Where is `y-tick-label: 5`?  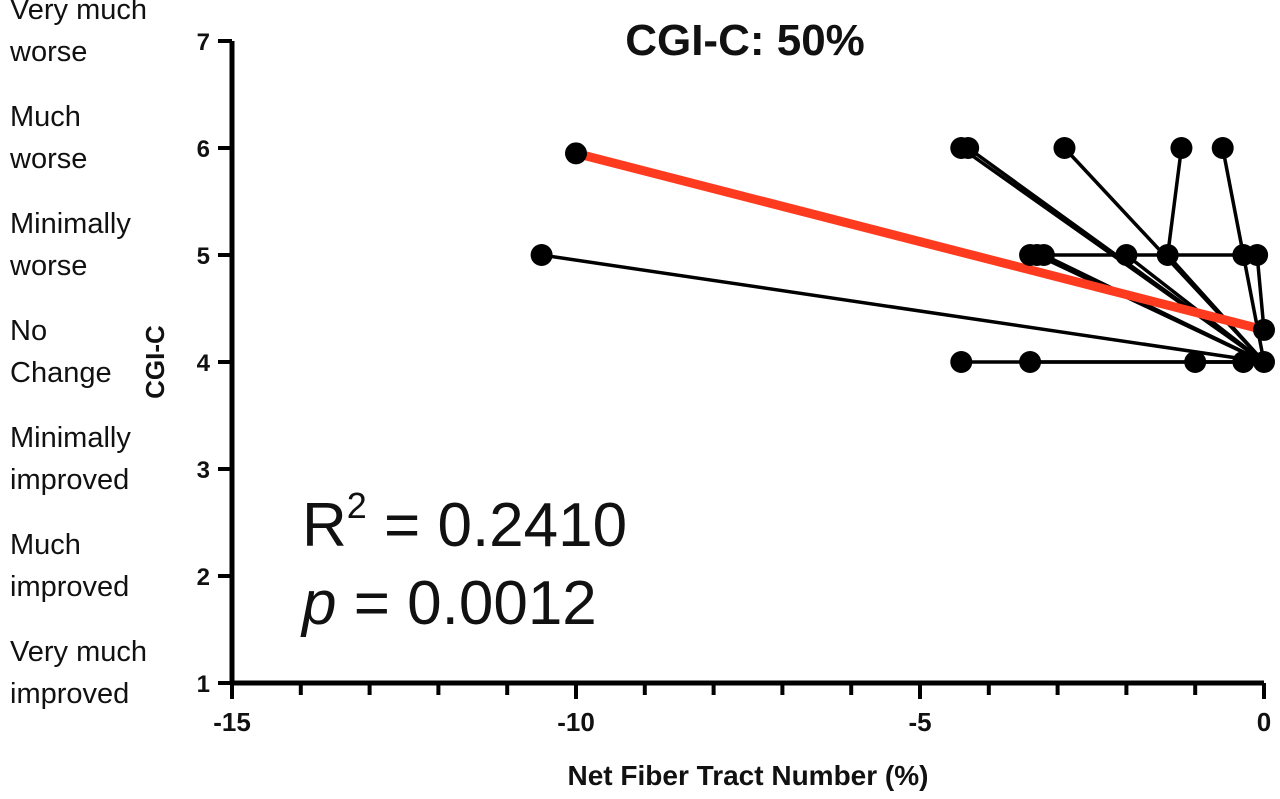 y-tick-label: 5 is located at coordinates (203, 256).